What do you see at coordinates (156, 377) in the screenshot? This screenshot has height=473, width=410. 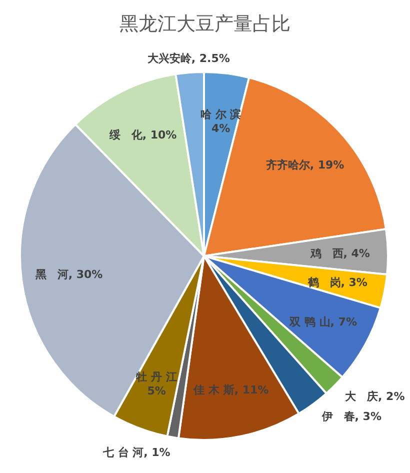 I see `slice-label: 牡 丹 江` at bounding box center [156, 377].